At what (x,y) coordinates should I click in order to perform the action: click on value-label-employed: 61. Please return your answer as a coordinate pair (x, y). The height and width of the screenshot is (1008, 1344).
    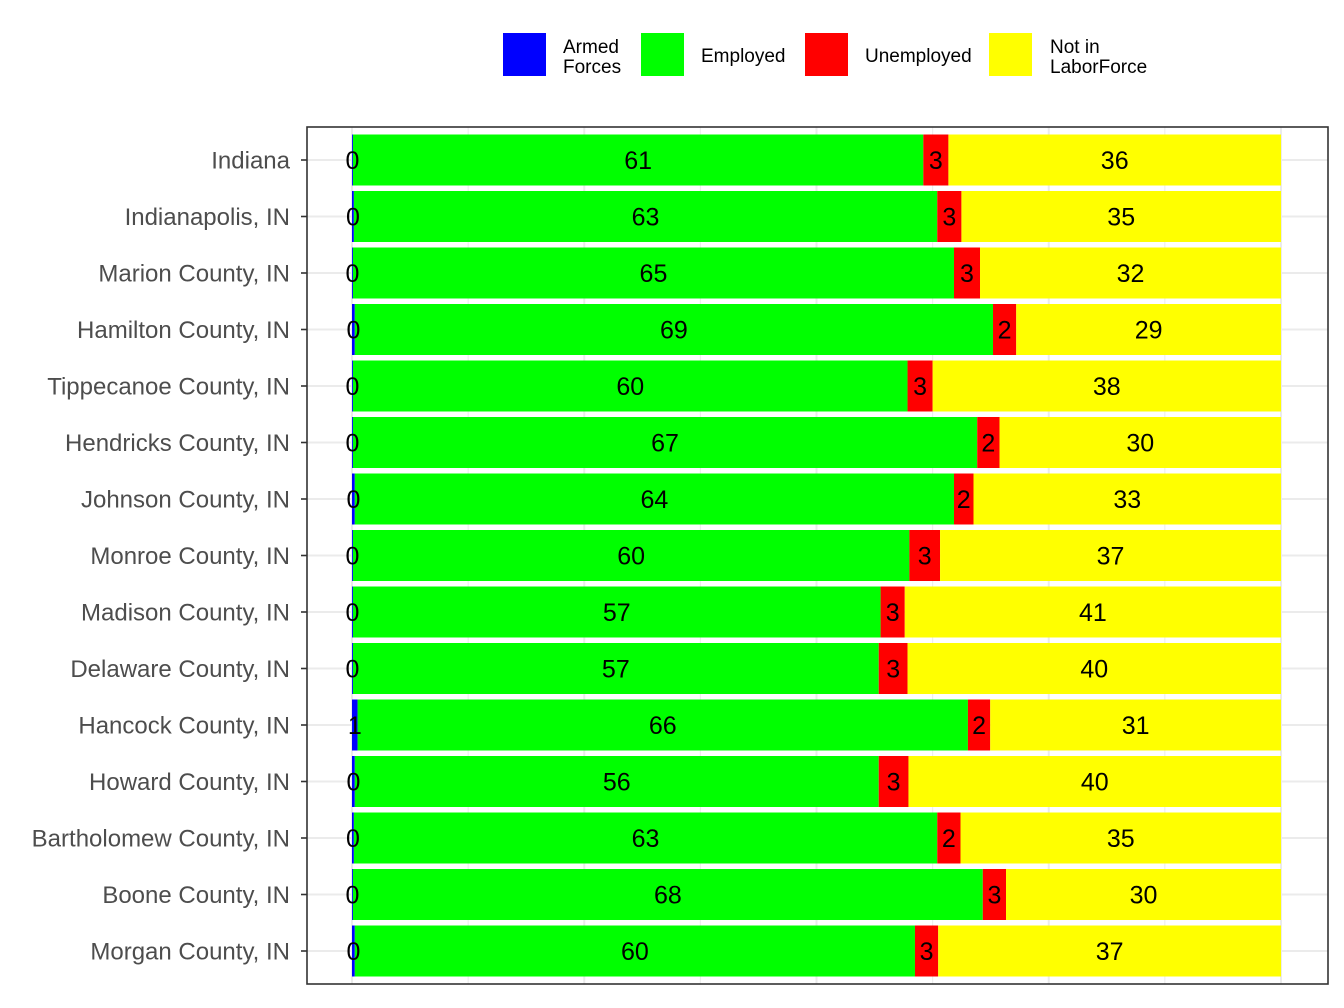
    Looking at the image, I should click on (638, 161).